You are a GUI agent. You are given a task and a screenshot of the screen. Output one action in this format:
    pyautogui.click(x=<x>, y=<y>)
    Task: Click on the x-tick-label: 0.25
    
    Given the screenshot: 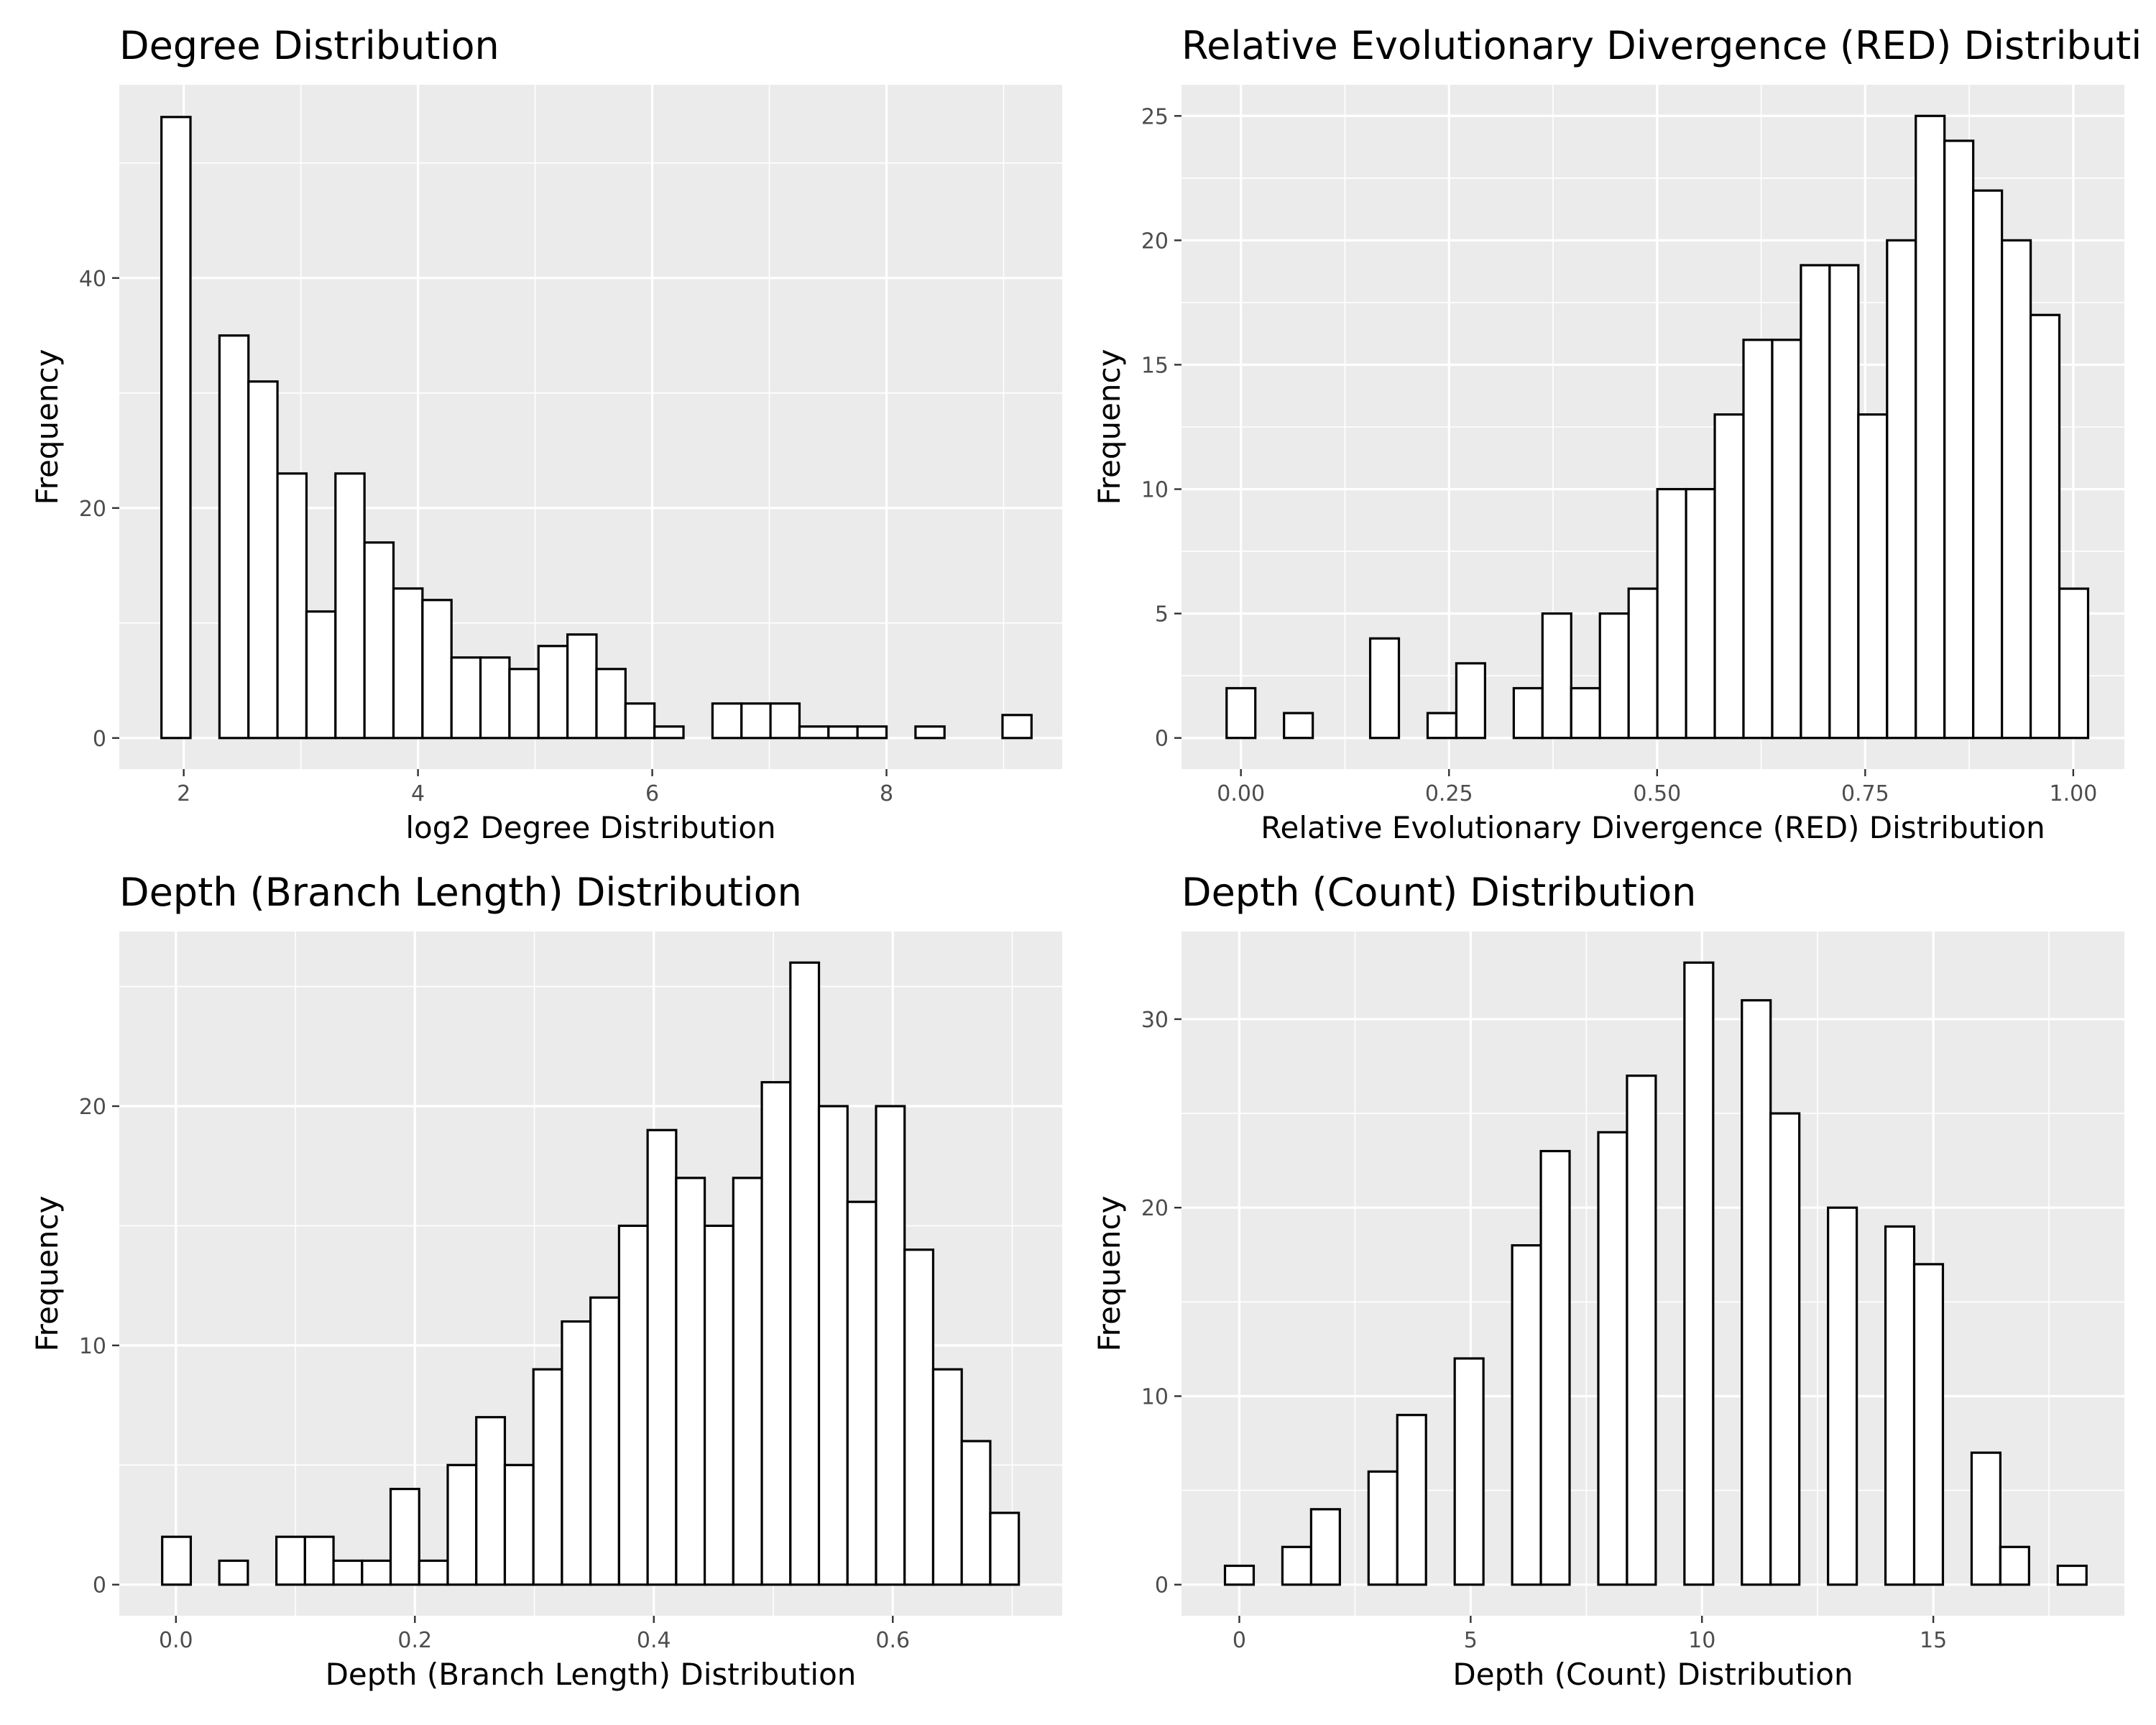 What is the action you would take?
    pyautogui.click(x=1449, y=793)
    